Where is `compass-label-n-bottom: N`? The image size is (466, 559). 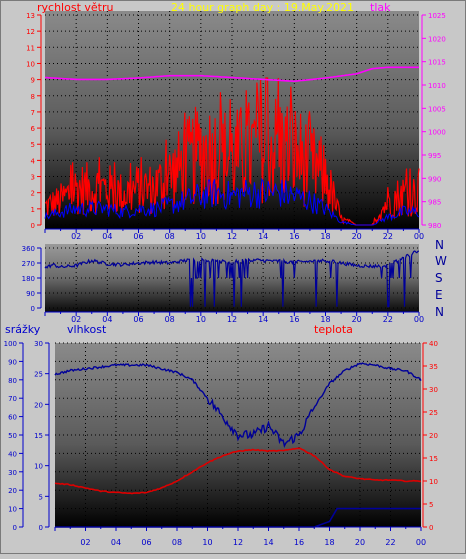
compass-label-n-bottom: N is located at coordinates (439, 312).